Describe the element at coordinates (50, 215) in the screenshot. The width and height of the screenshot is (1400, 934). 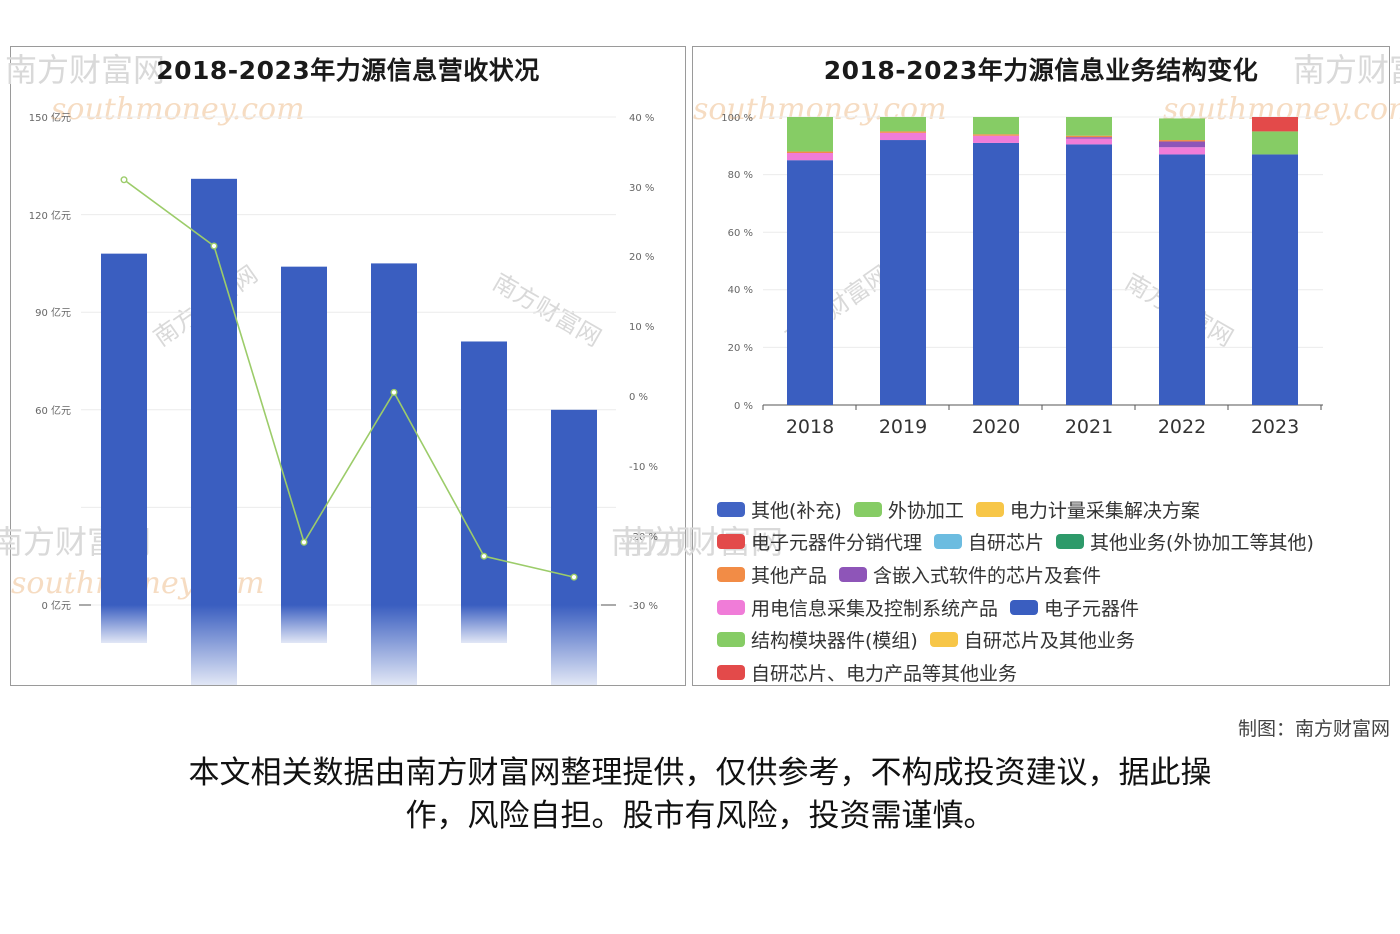
I see `y-tick-label: 120 亿元` at that location.